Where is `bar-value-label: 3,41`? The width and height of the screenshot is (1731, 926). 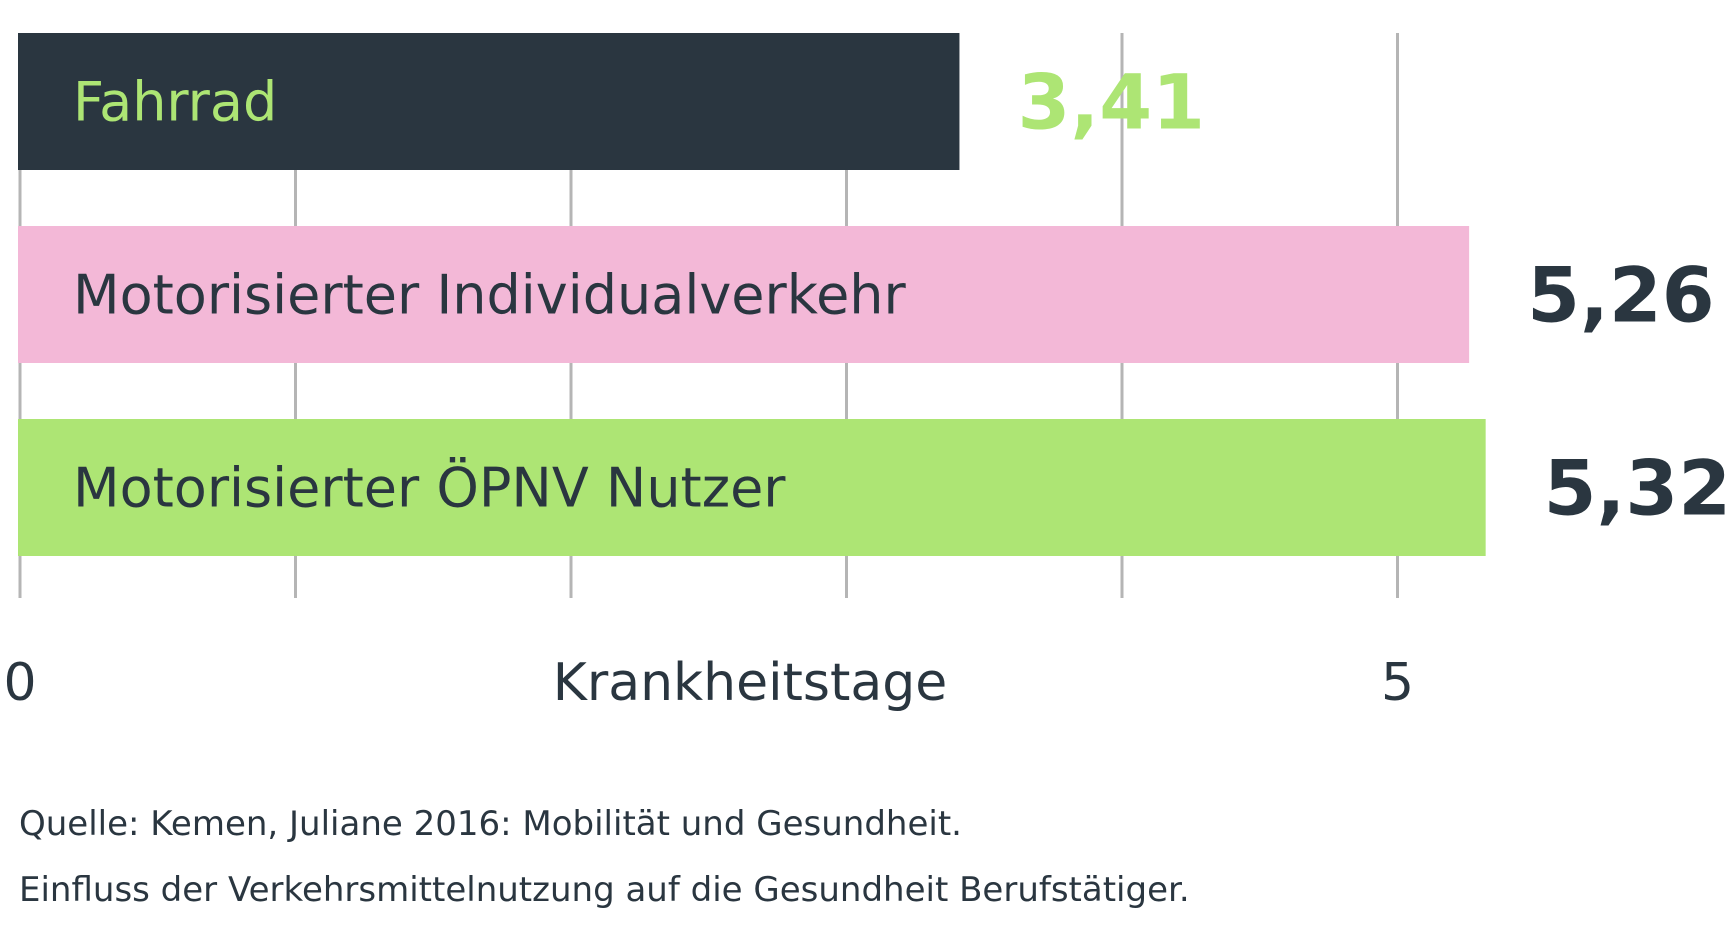 bar-value-label: 3,41 is located at coordinates (1111, 102).